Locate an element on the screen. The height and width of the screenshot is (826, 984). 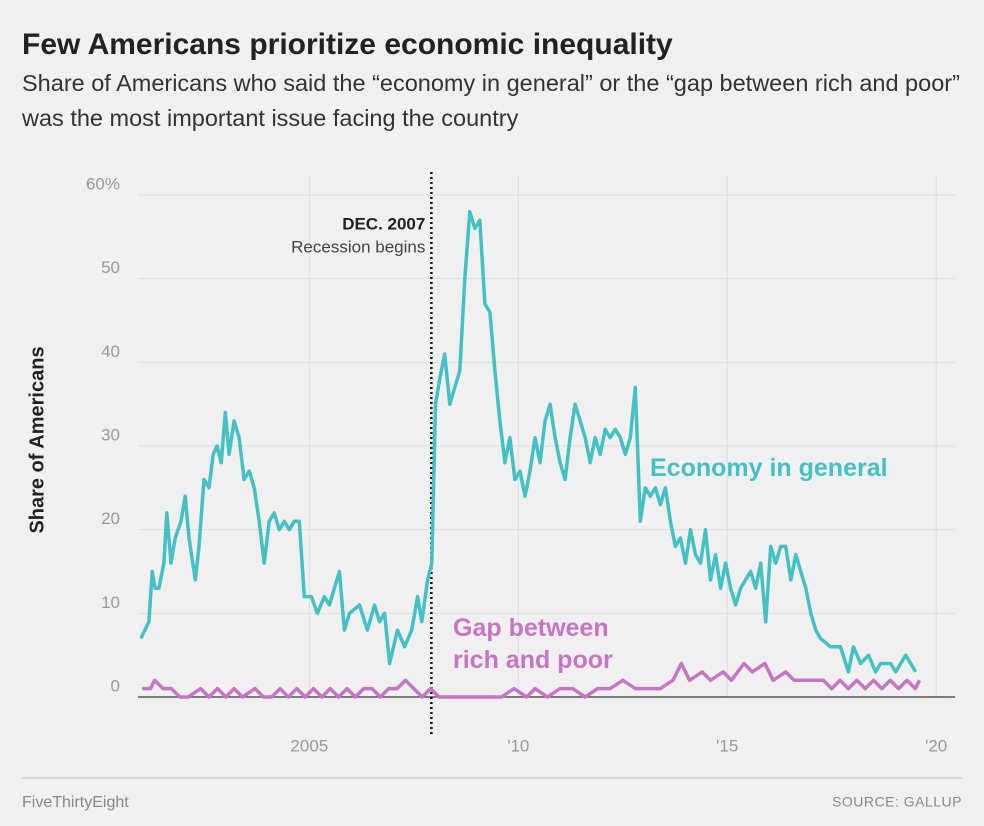
x-tick-label: '20 is located at coordinates (936, 745).